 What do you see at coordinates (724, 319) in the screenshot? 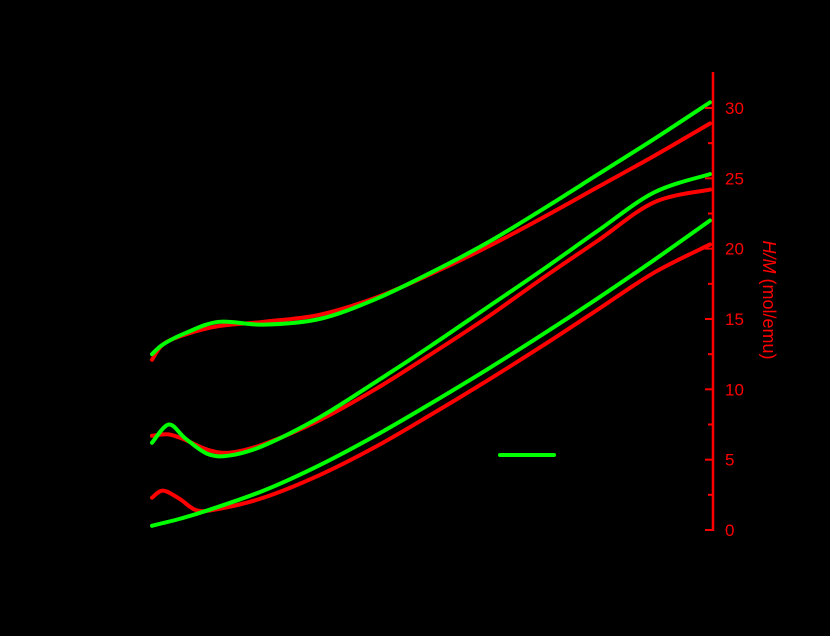
I see `right-axis-ticks: 0 5 10 15 20 25 30` at bounding box center [724, 319].